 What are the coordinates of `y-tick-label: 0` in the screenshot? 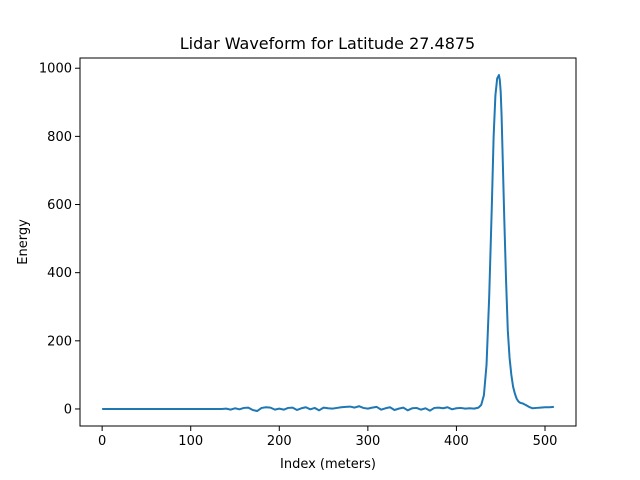 It's located at (68, 409).